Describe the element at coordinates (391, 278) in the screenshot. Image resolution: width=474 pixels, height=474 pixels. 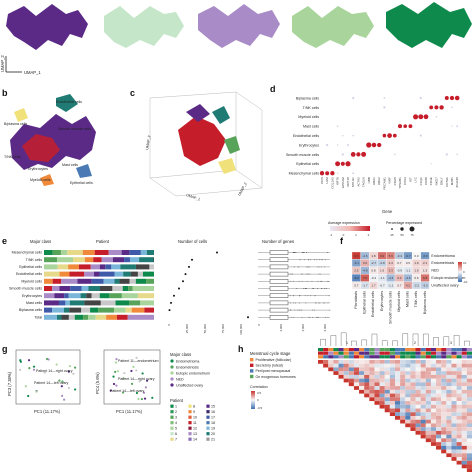
I see `f-cell-value: -4.4` at that location.